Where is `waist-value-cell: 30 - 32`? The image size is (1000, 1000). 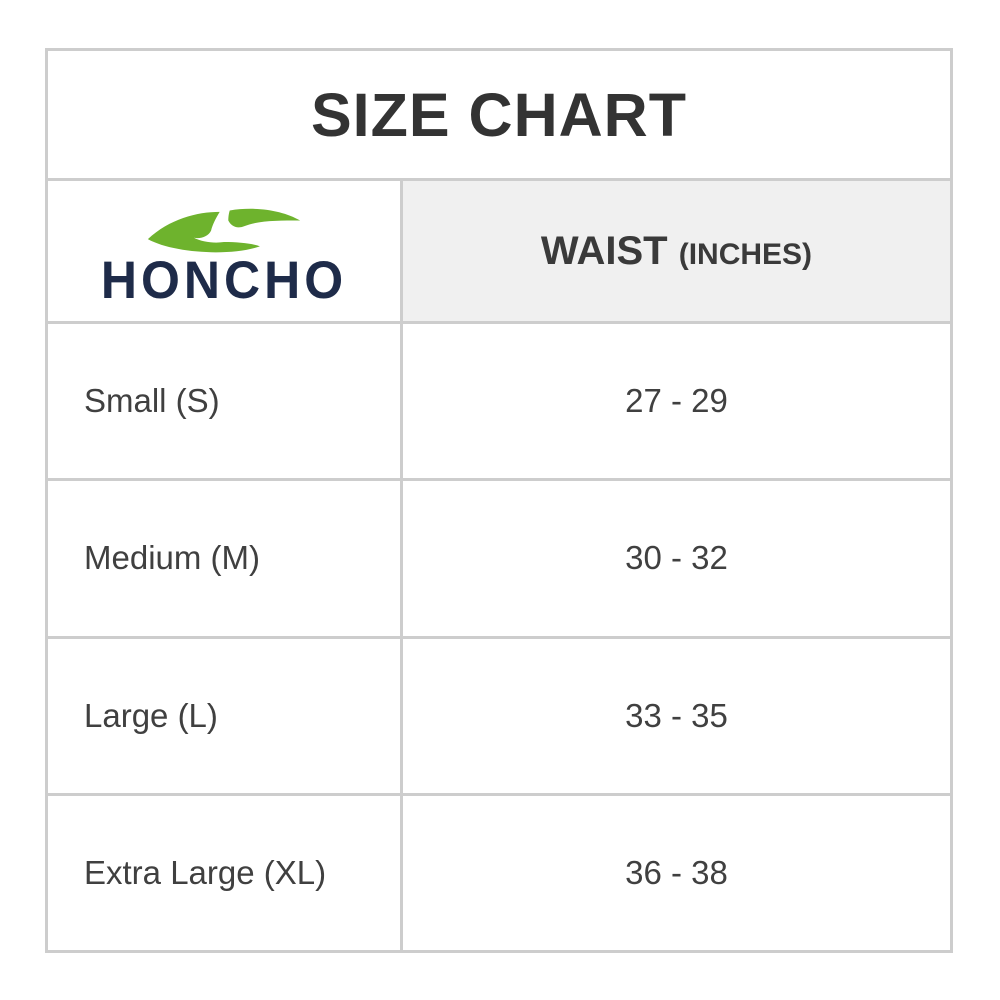
waist-value-cell: 30 - 32 is located at coordinates (676, 558).